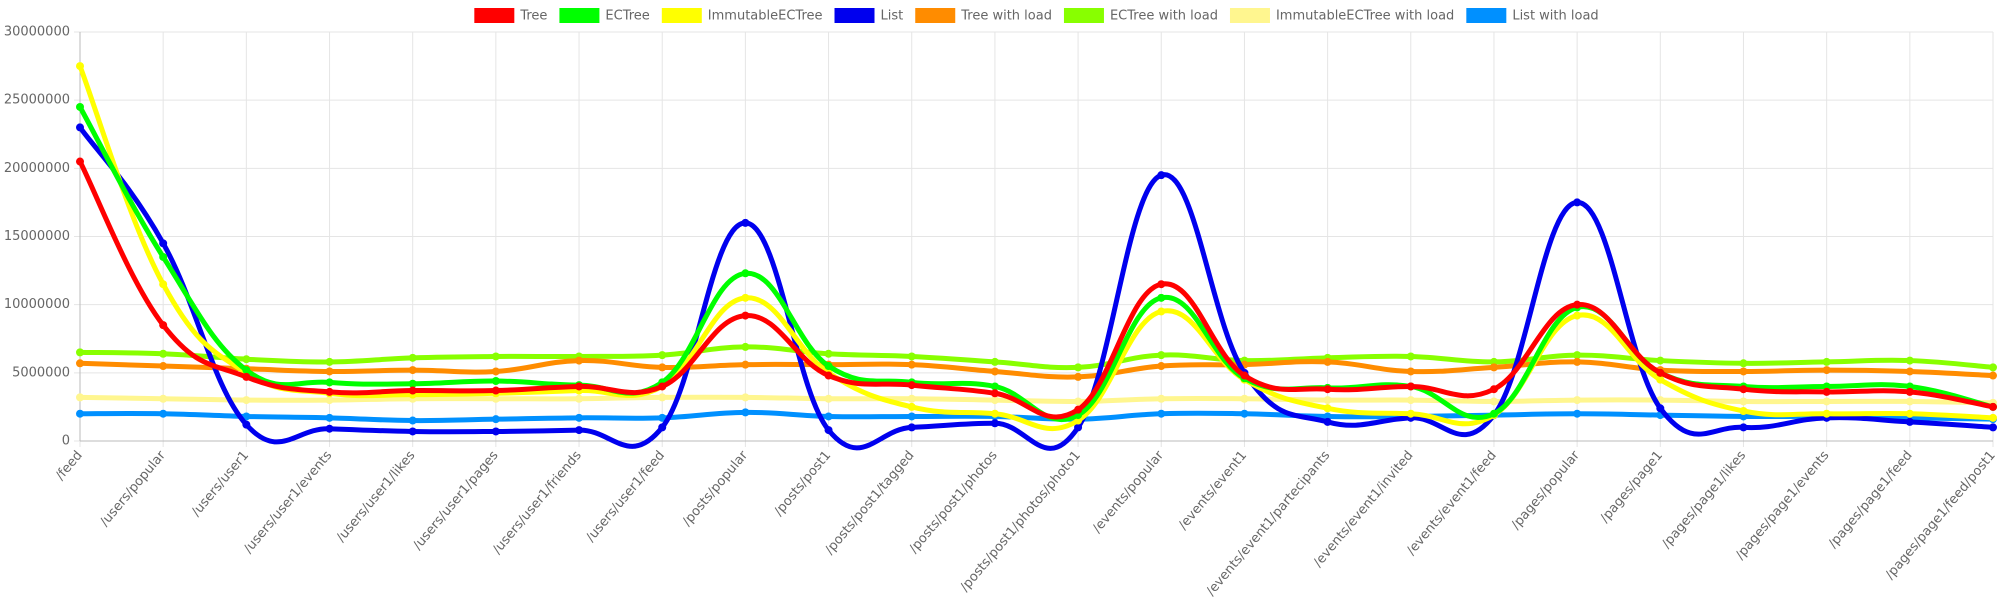 This screenshot has height=600, width=2000. I want to click on x-tick-label: /events/event1/invited, so click(1364, 509).